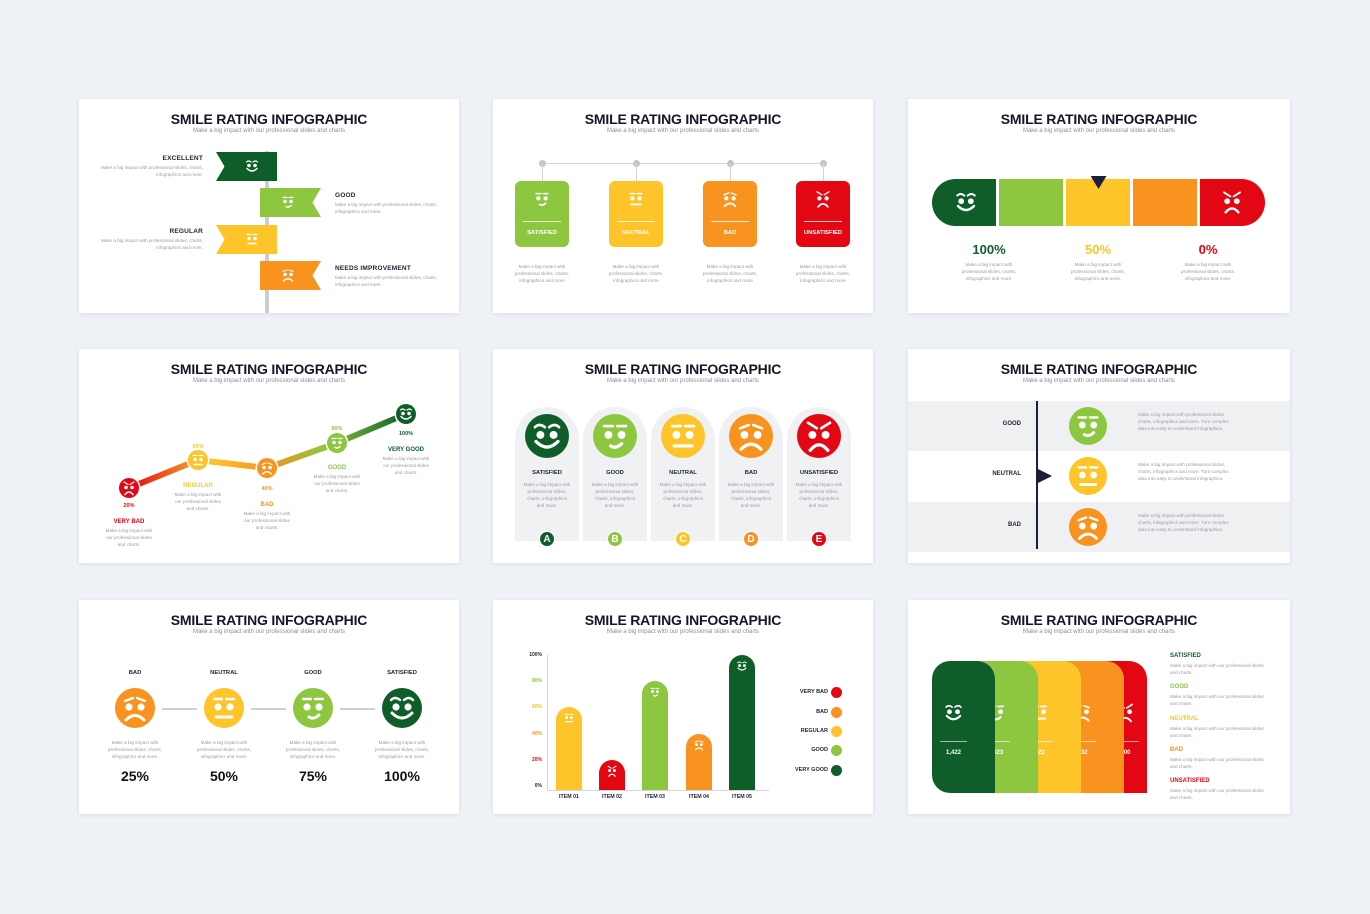 This screenshot has height=914, width=1370. What do you see at coordinates (1125, 753) in the screenshot?
I see `stack-value: 100` at bounding box center [1125, 753].